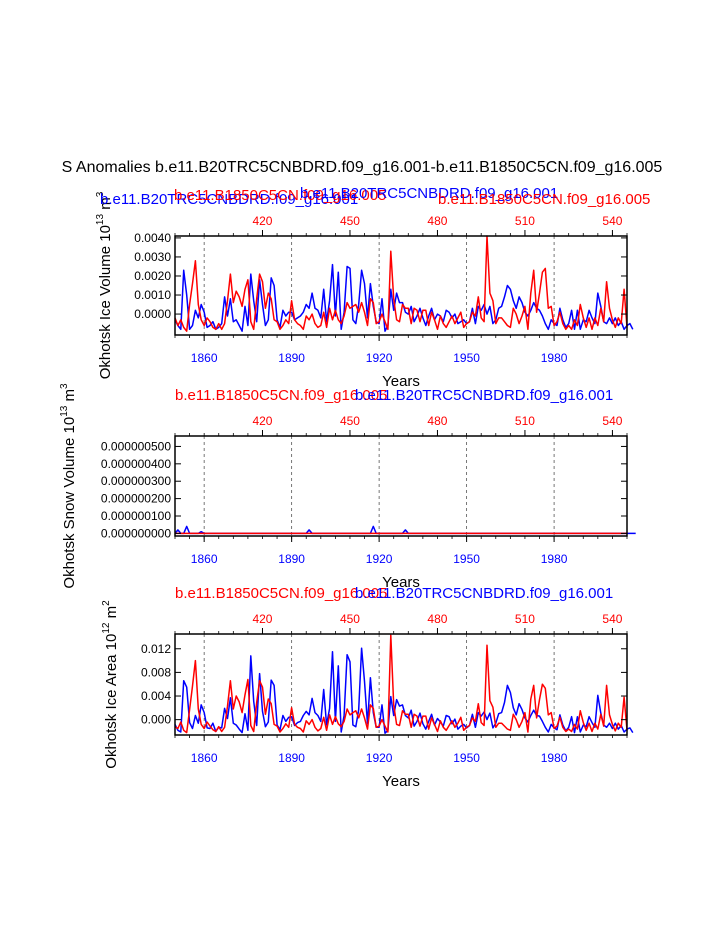 The width and height of the screenshot is (723, 935). Describe the element at coordinates (152, 257) in the screenshot. I see `y-tick-label: 0.0030` at that location.